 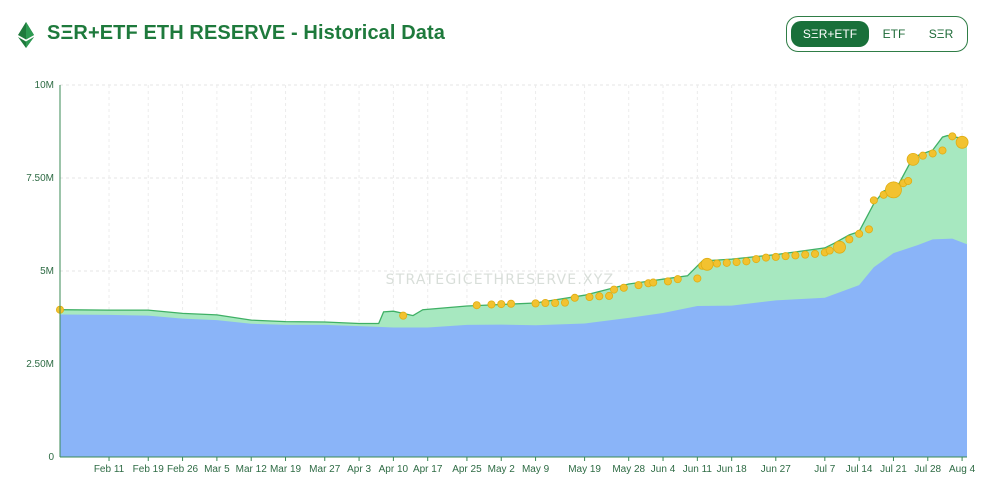 What do you see at coordinates (941, 34) in the screenshot?
I see `toggle-ser-button: SΞR` at bounding box center [941, 34].